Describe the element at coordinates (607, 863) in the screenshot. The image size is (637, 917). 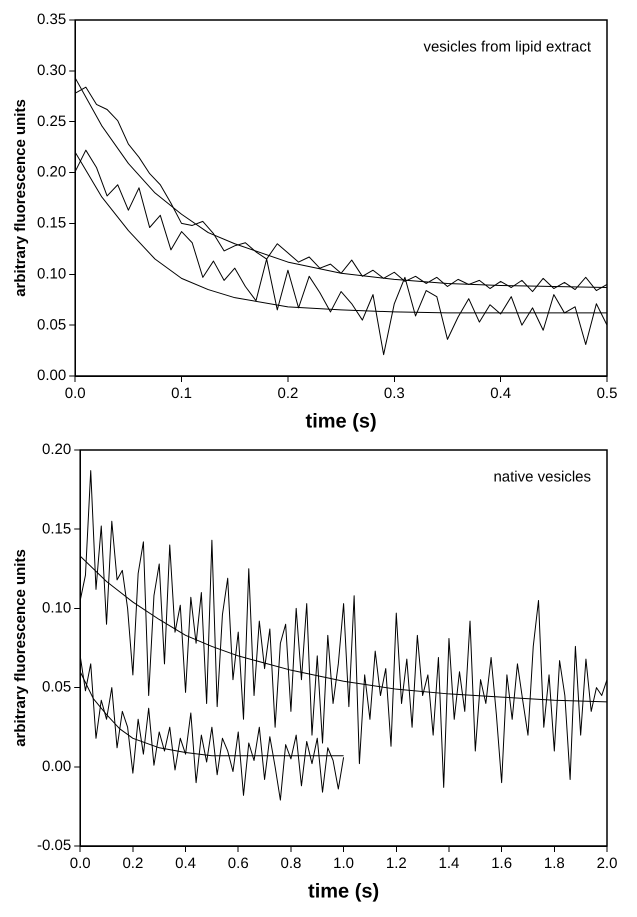
I see `x-tick-label: 2.0` at that location.